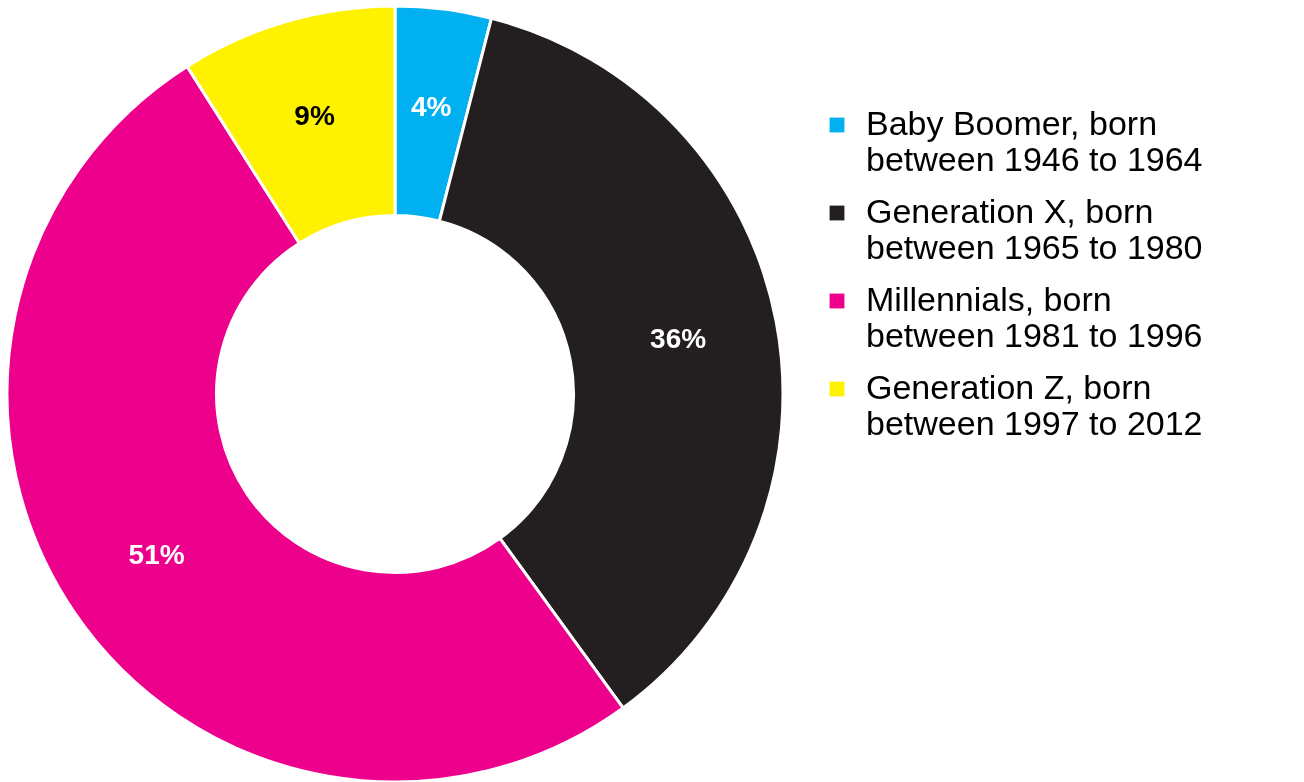  What do you see at coordinates (1034, 229) in the screenshot?
I see `legend-label: Generation X, born between 1965 to 1980` at bounding box center [1034, 229].